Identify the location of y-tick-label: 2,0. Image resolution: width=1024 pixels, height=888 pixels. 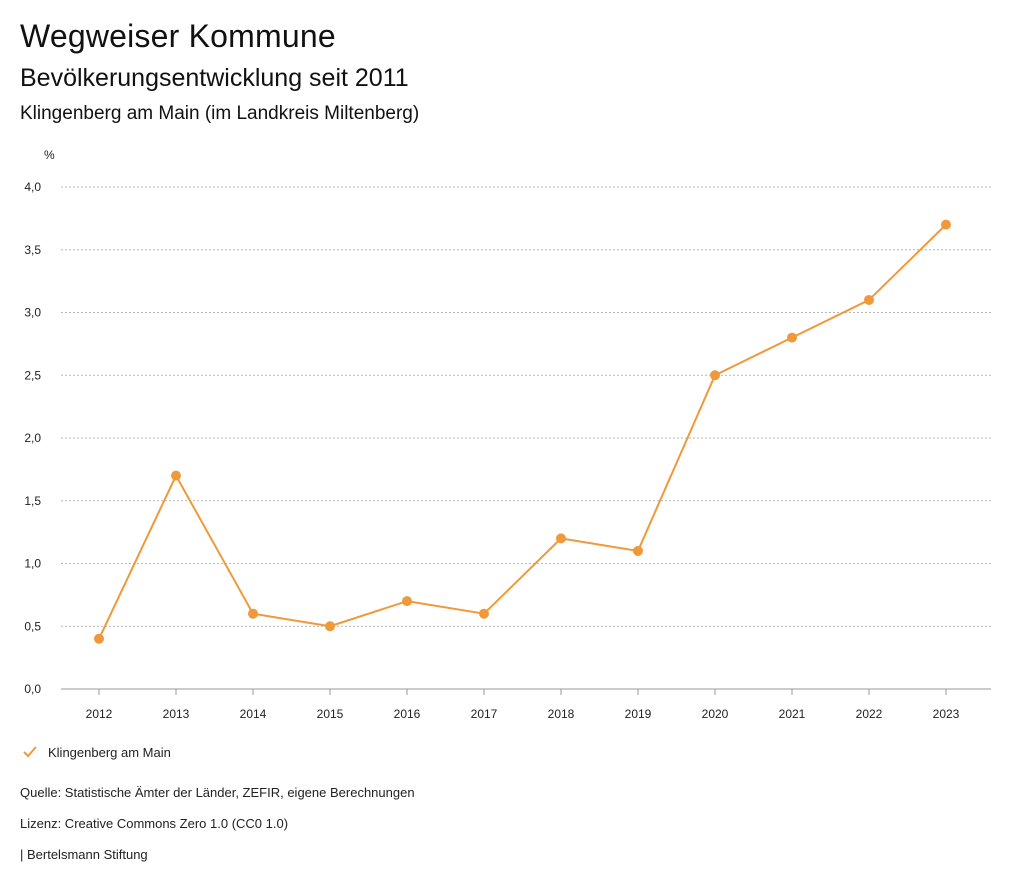
(32, 438).